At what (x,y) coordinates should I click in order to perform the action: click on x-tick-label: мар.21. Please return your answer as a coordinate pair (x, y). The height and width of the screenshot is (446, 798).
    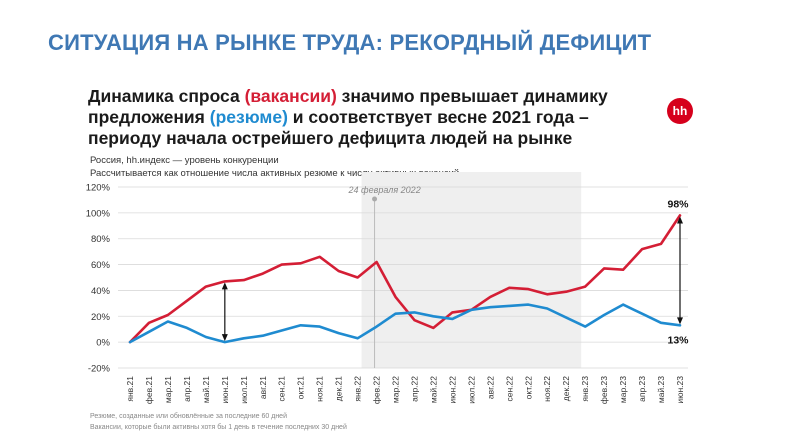
    Looking at the image, I should click on (168, 389).